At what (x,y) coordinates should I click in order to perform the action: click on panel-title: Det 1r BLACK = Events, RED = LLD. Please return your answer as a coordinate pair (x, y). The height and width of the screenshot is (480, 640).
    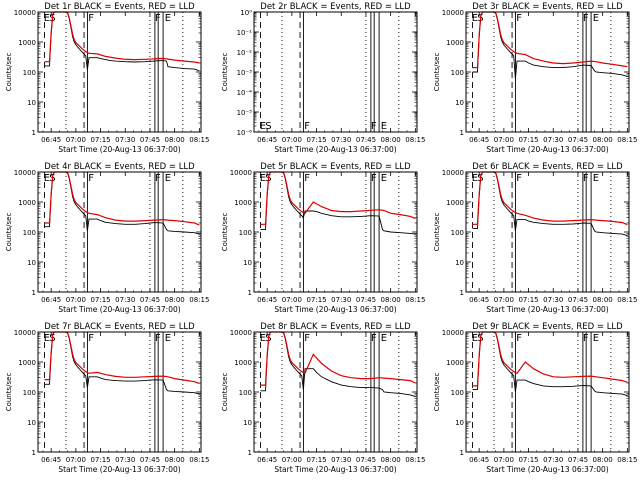
    Looking at the image, I should click on (119, 7).